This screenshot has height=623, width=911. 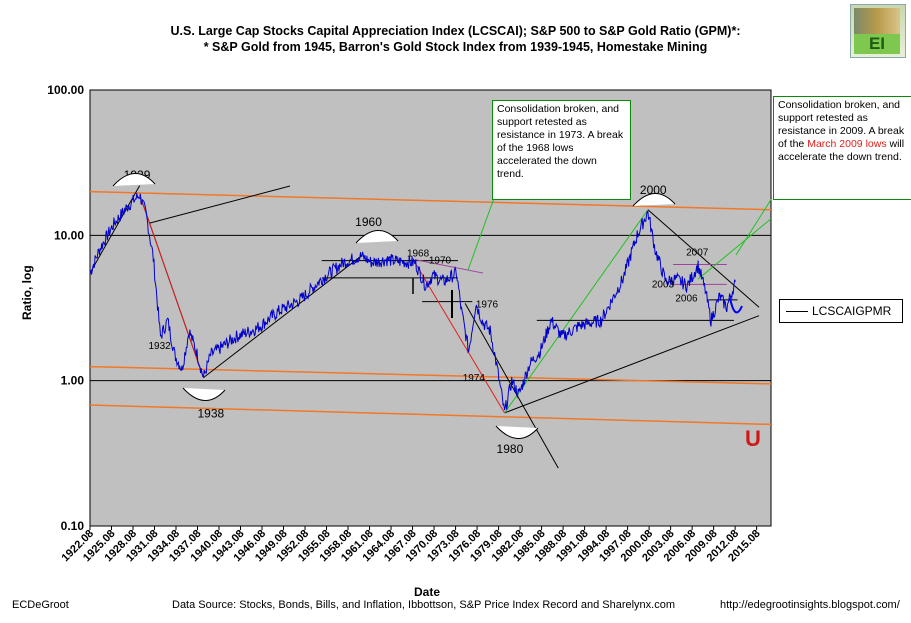 I want to click on event-label: 1968, so click(x=418, y=254).